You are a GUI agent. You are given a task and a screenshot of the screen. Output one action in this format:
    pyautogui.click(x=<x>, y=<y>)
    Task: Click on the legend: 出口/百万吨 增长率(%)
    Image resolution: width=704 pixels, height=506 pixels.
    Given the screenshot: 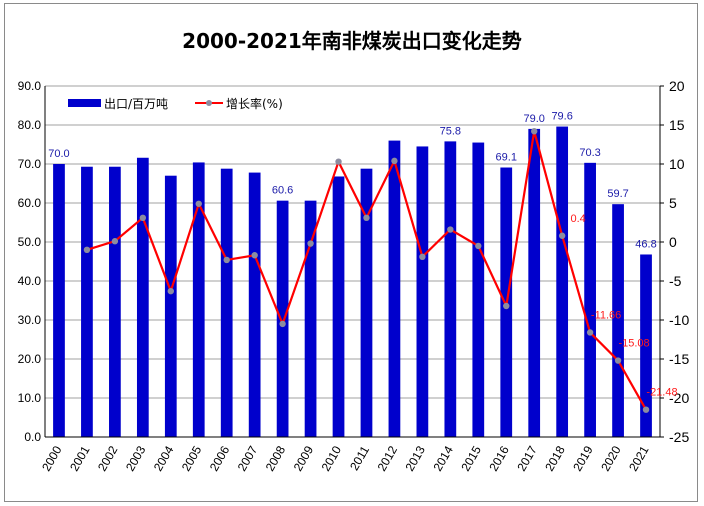 What is the action you would take?
    pyautogui.click(x=175, y=103)
    